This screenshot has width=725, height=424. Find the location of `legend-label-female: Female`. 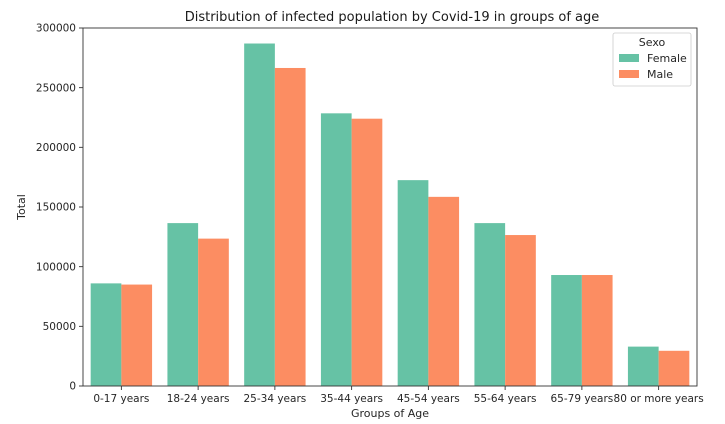

legend-label-female: Female is located at coordinates (667, 58).